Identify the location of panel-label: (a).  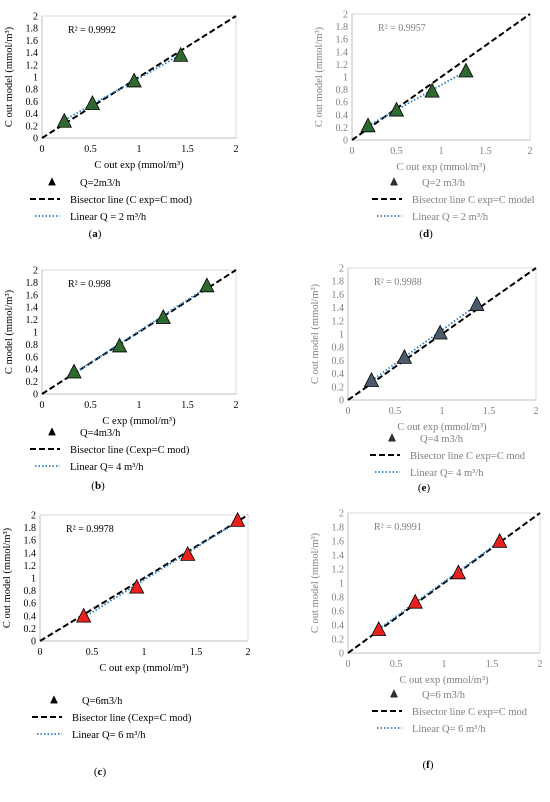
(95, 234).